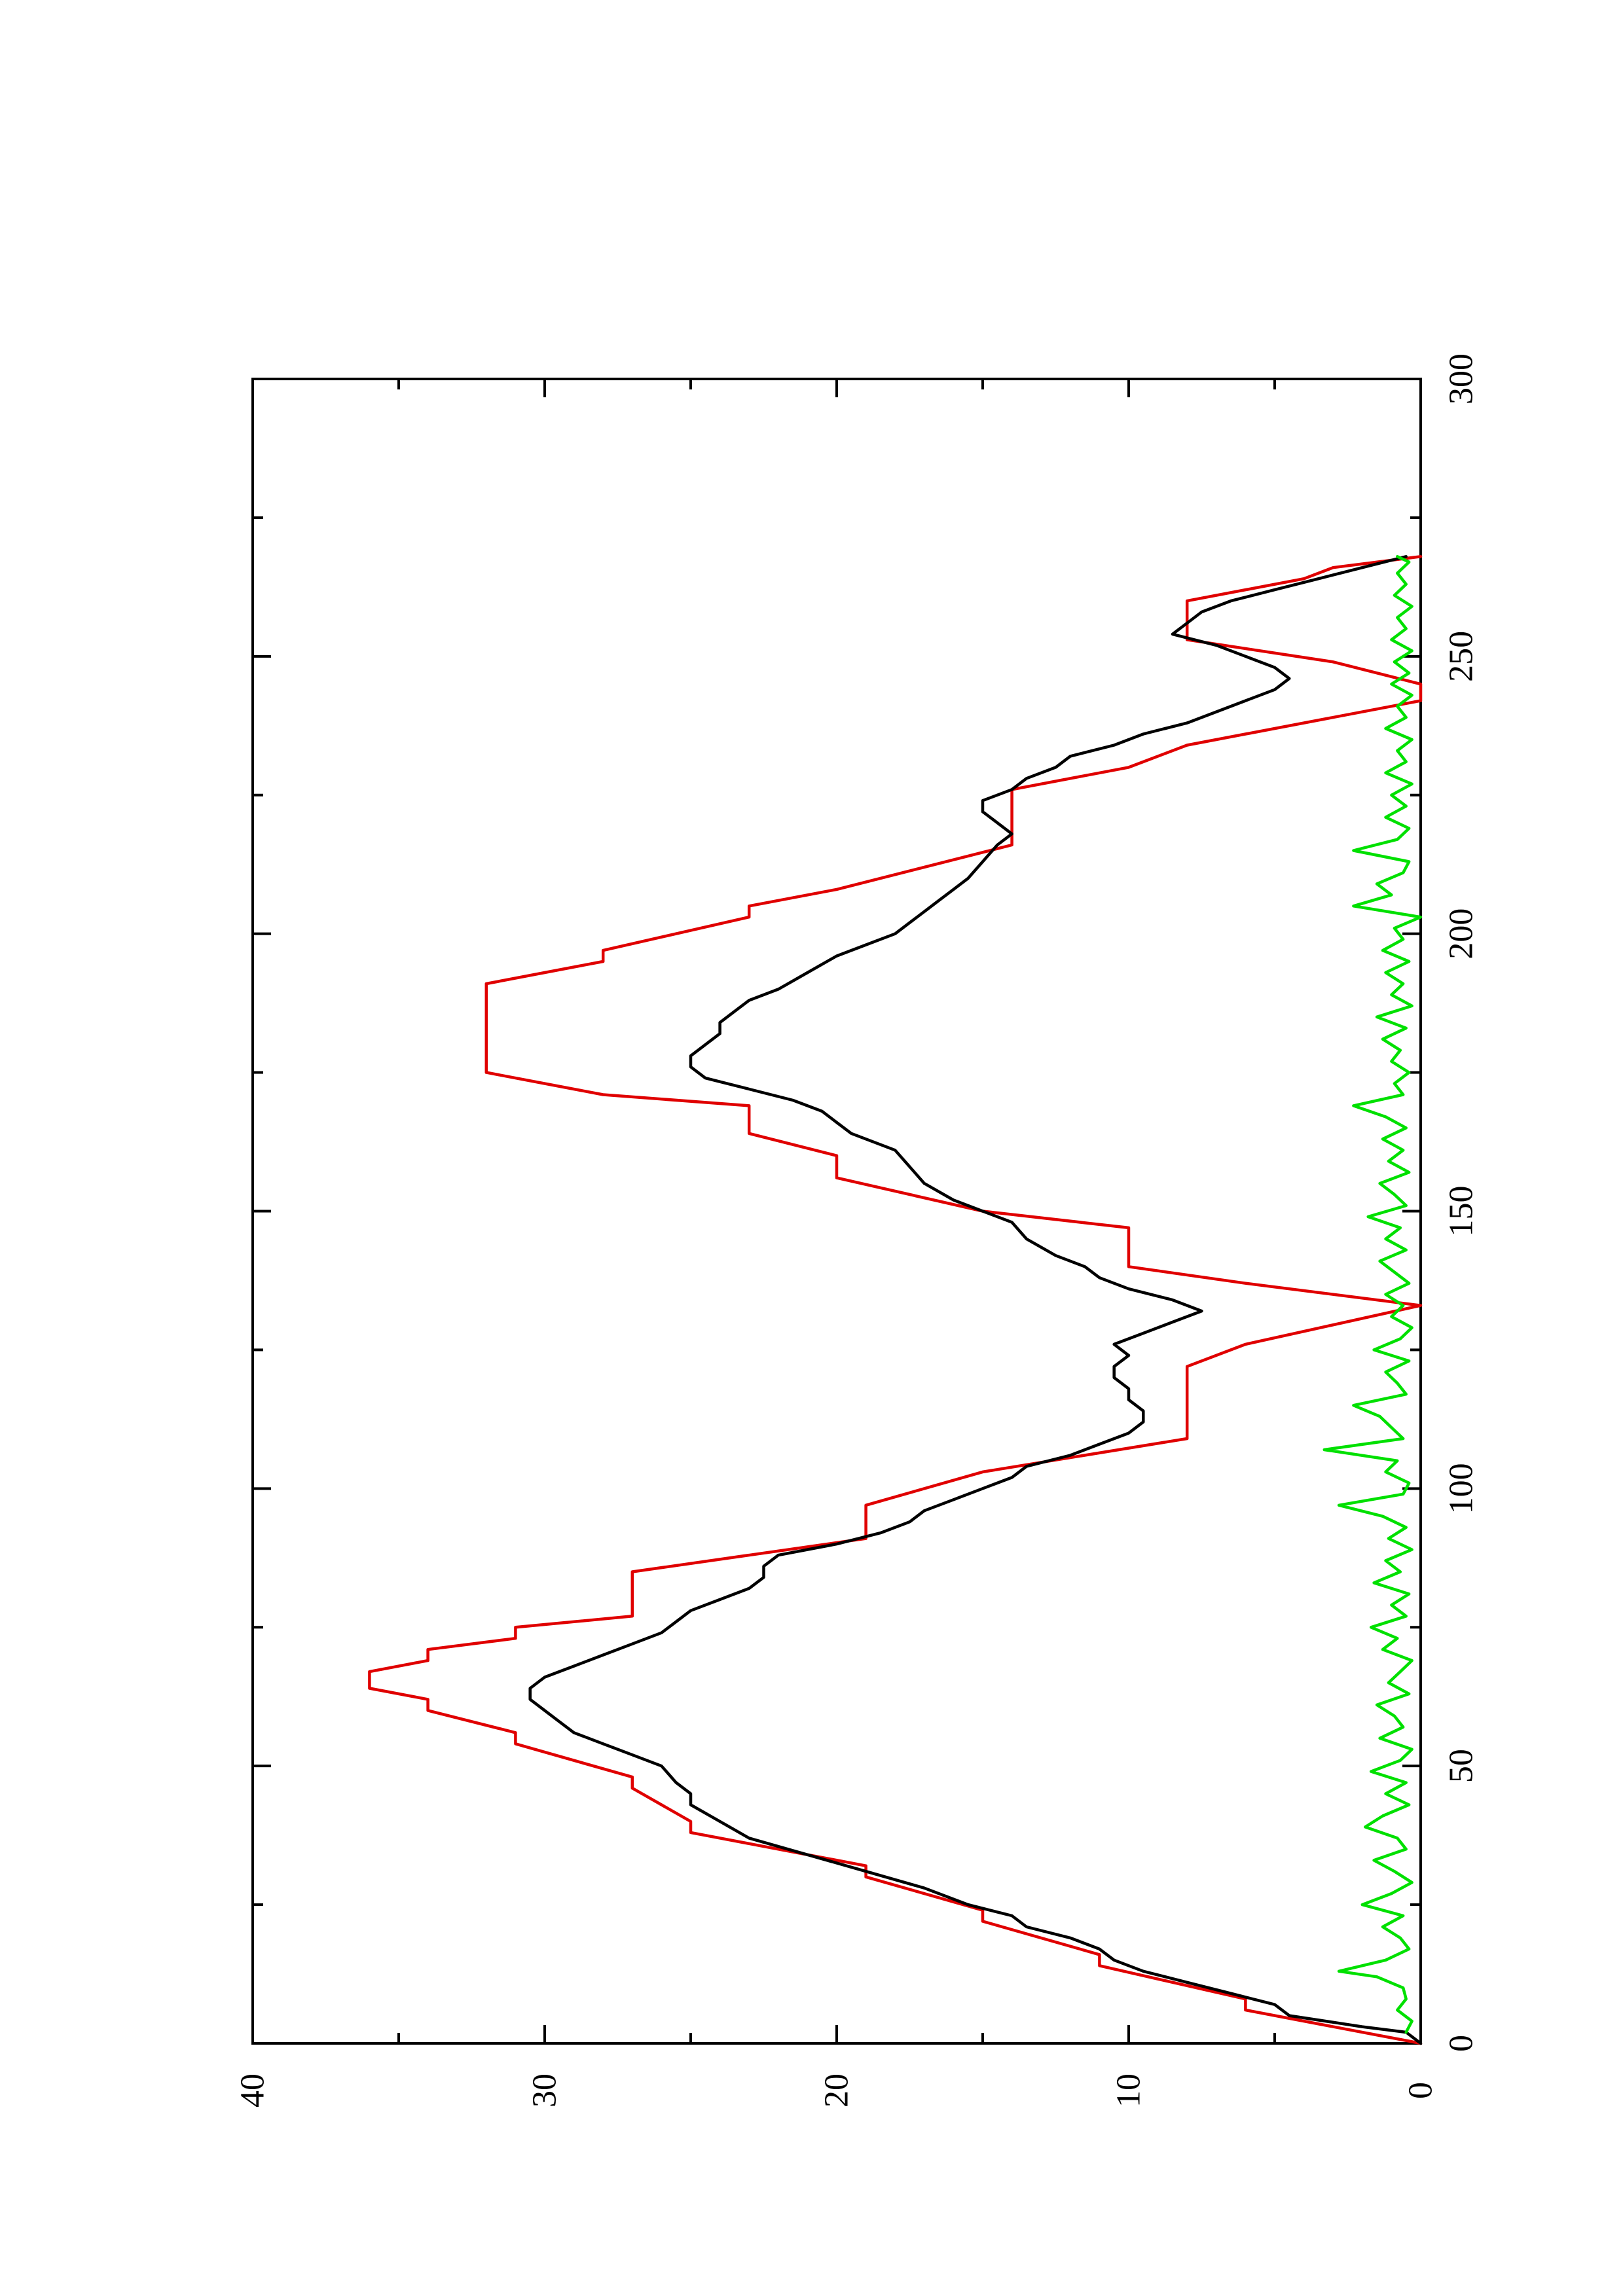 The width and height of the screenshot is (1623, 2296). What do you see at coordinates (1461, 656) in the screenshot?
I see `x-tick-label: 250` at bounding box center [1461, 656].